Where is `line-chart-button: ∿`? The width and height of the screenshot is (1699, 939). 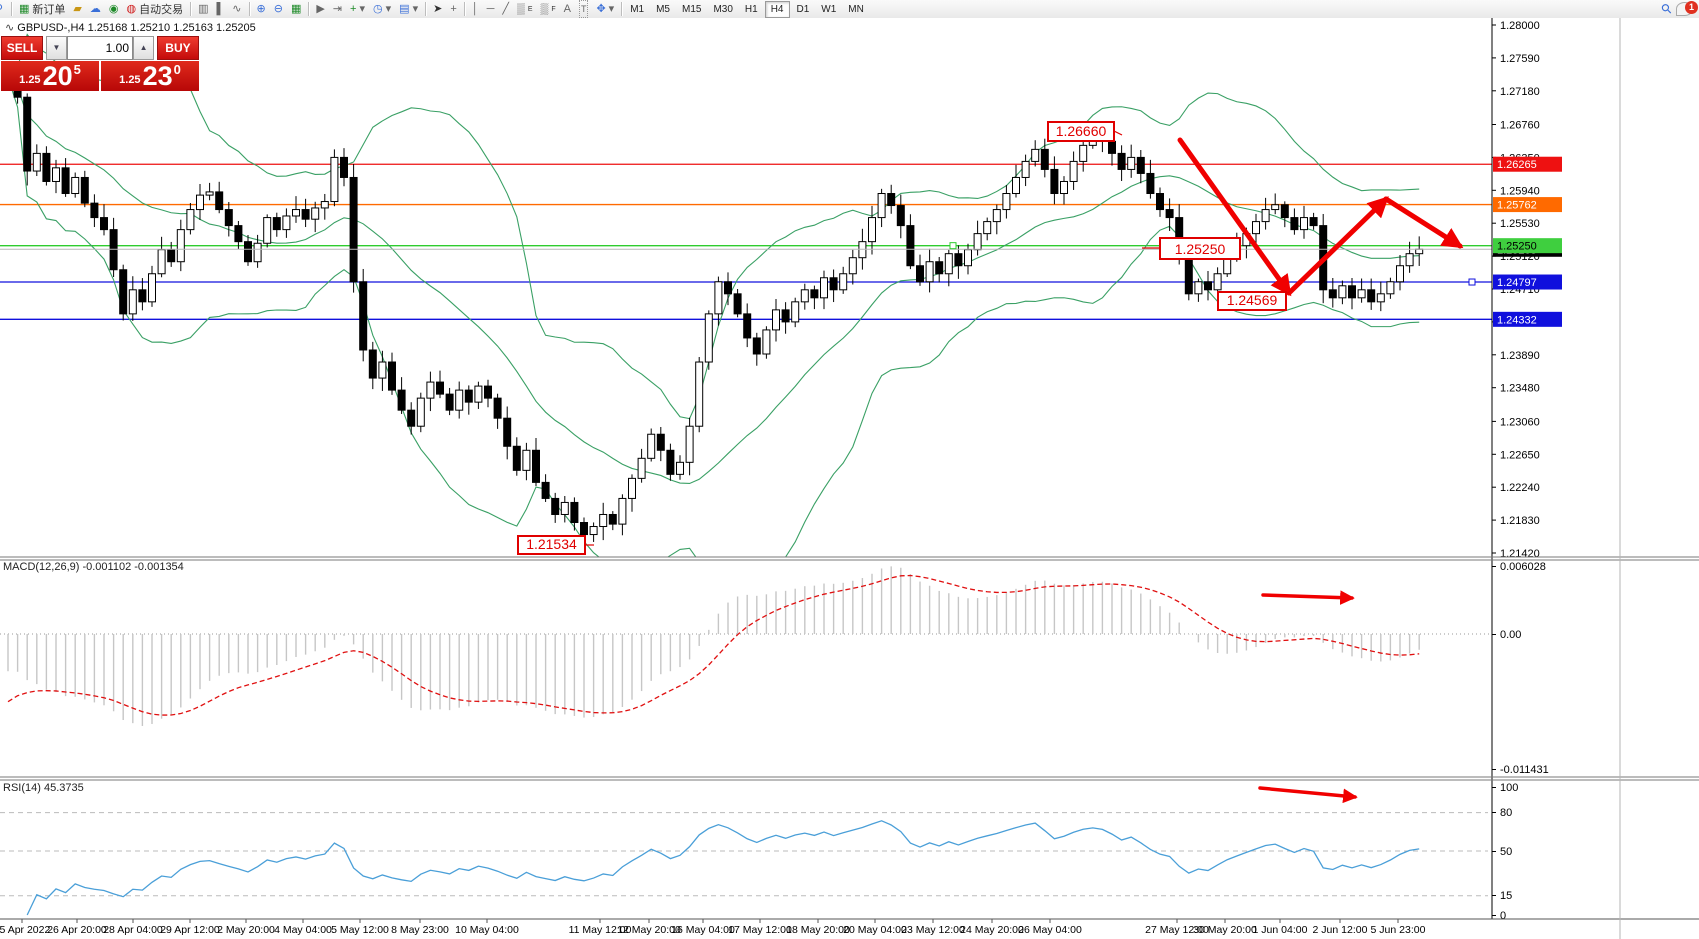
line-chart-button: ∿ is located at coordinates (236, 9).